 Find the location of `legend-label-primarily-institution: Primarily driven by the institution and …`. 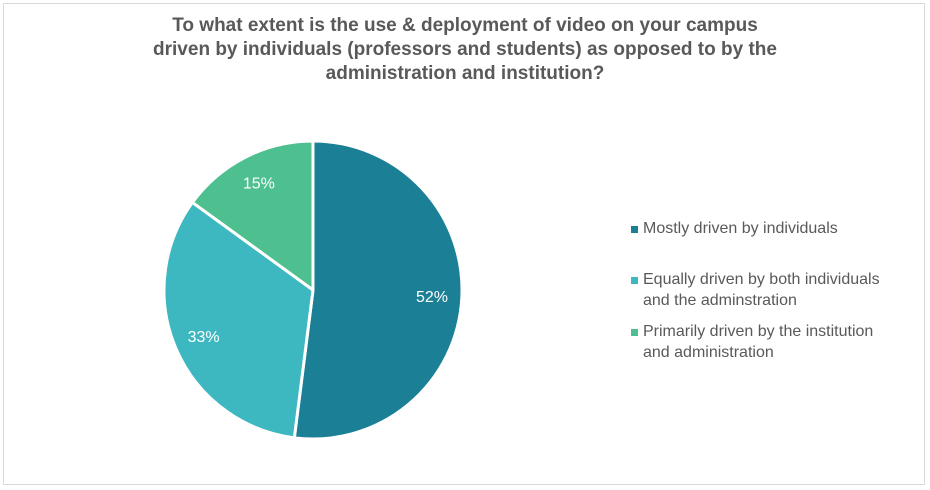

legend-label-primarily-institution: Primarily driven by the institution and … is located at coordinates (758, 342).